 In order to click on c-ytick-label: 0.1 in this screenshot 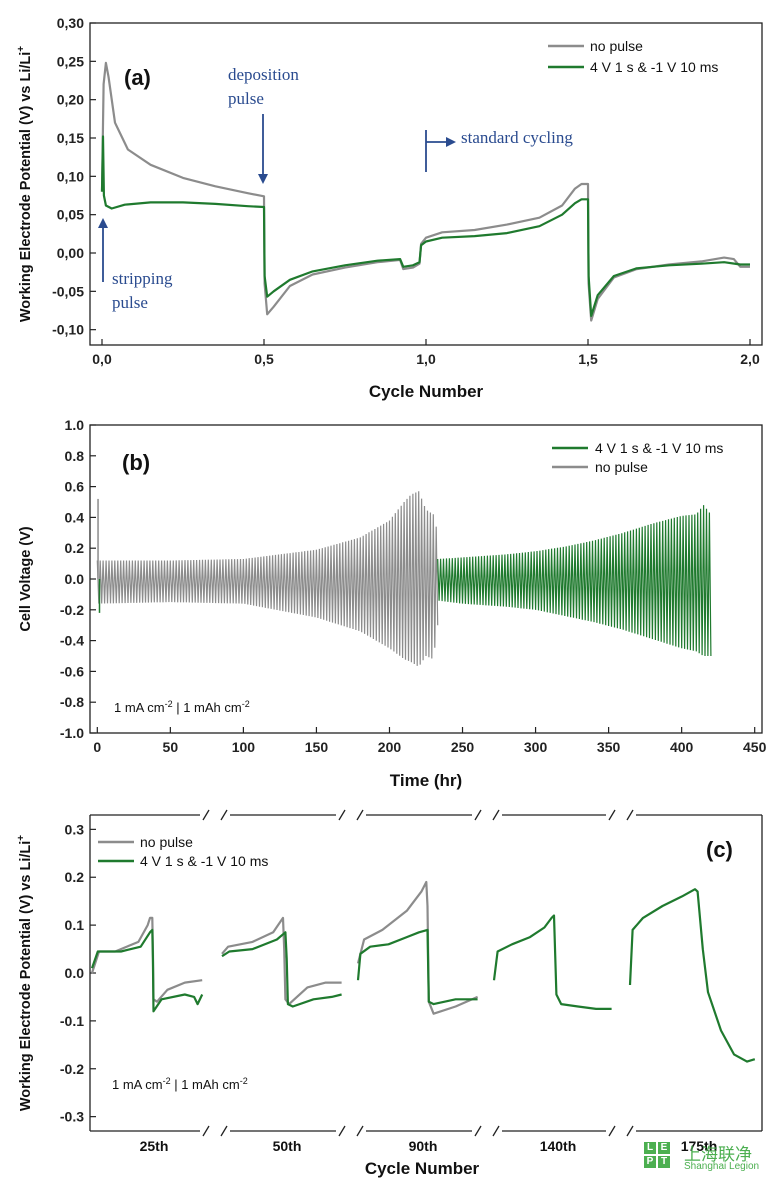, I will do `click(75, 925)`.